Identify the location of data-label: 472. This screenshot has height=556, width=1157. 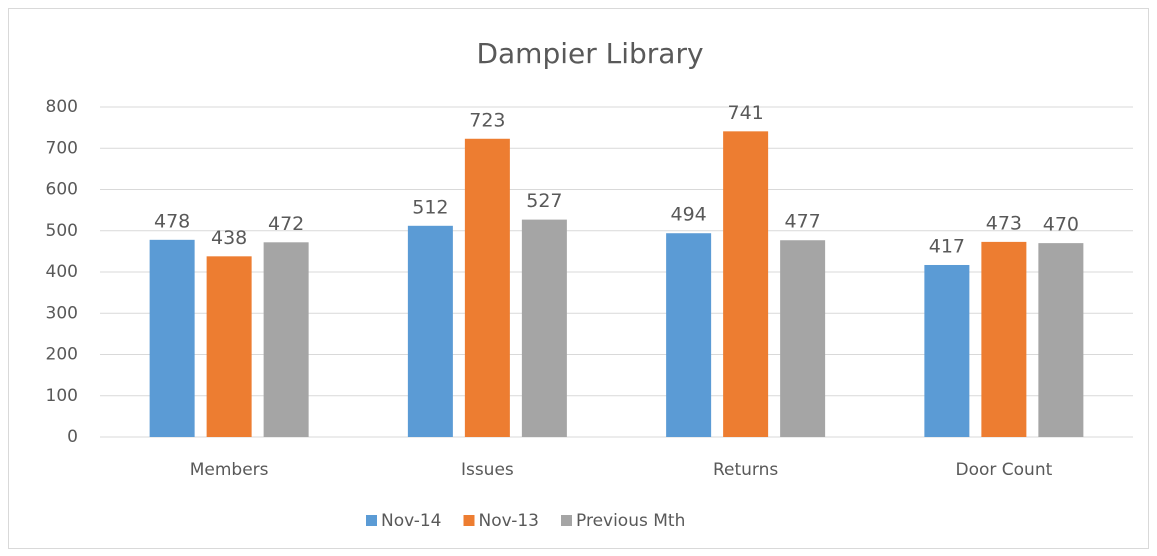
(286, 224).